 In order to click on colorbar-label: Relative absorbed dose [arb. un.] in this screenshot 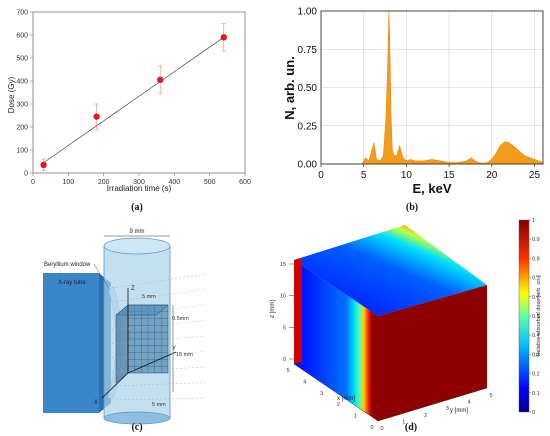, I will do `click(539, 315)`.